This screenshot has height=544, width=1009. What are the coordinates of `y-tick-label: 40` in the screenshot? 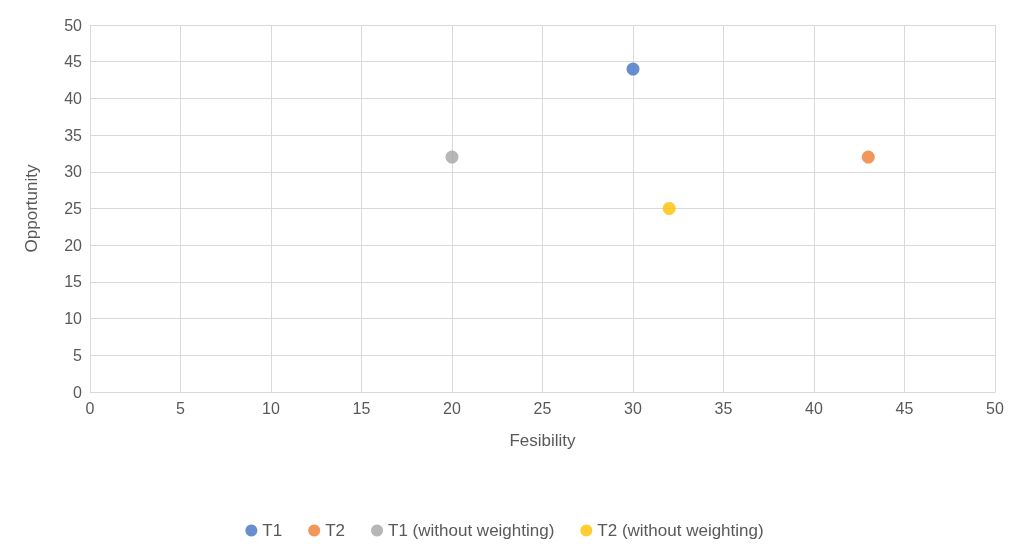 It's located at (73, 98).